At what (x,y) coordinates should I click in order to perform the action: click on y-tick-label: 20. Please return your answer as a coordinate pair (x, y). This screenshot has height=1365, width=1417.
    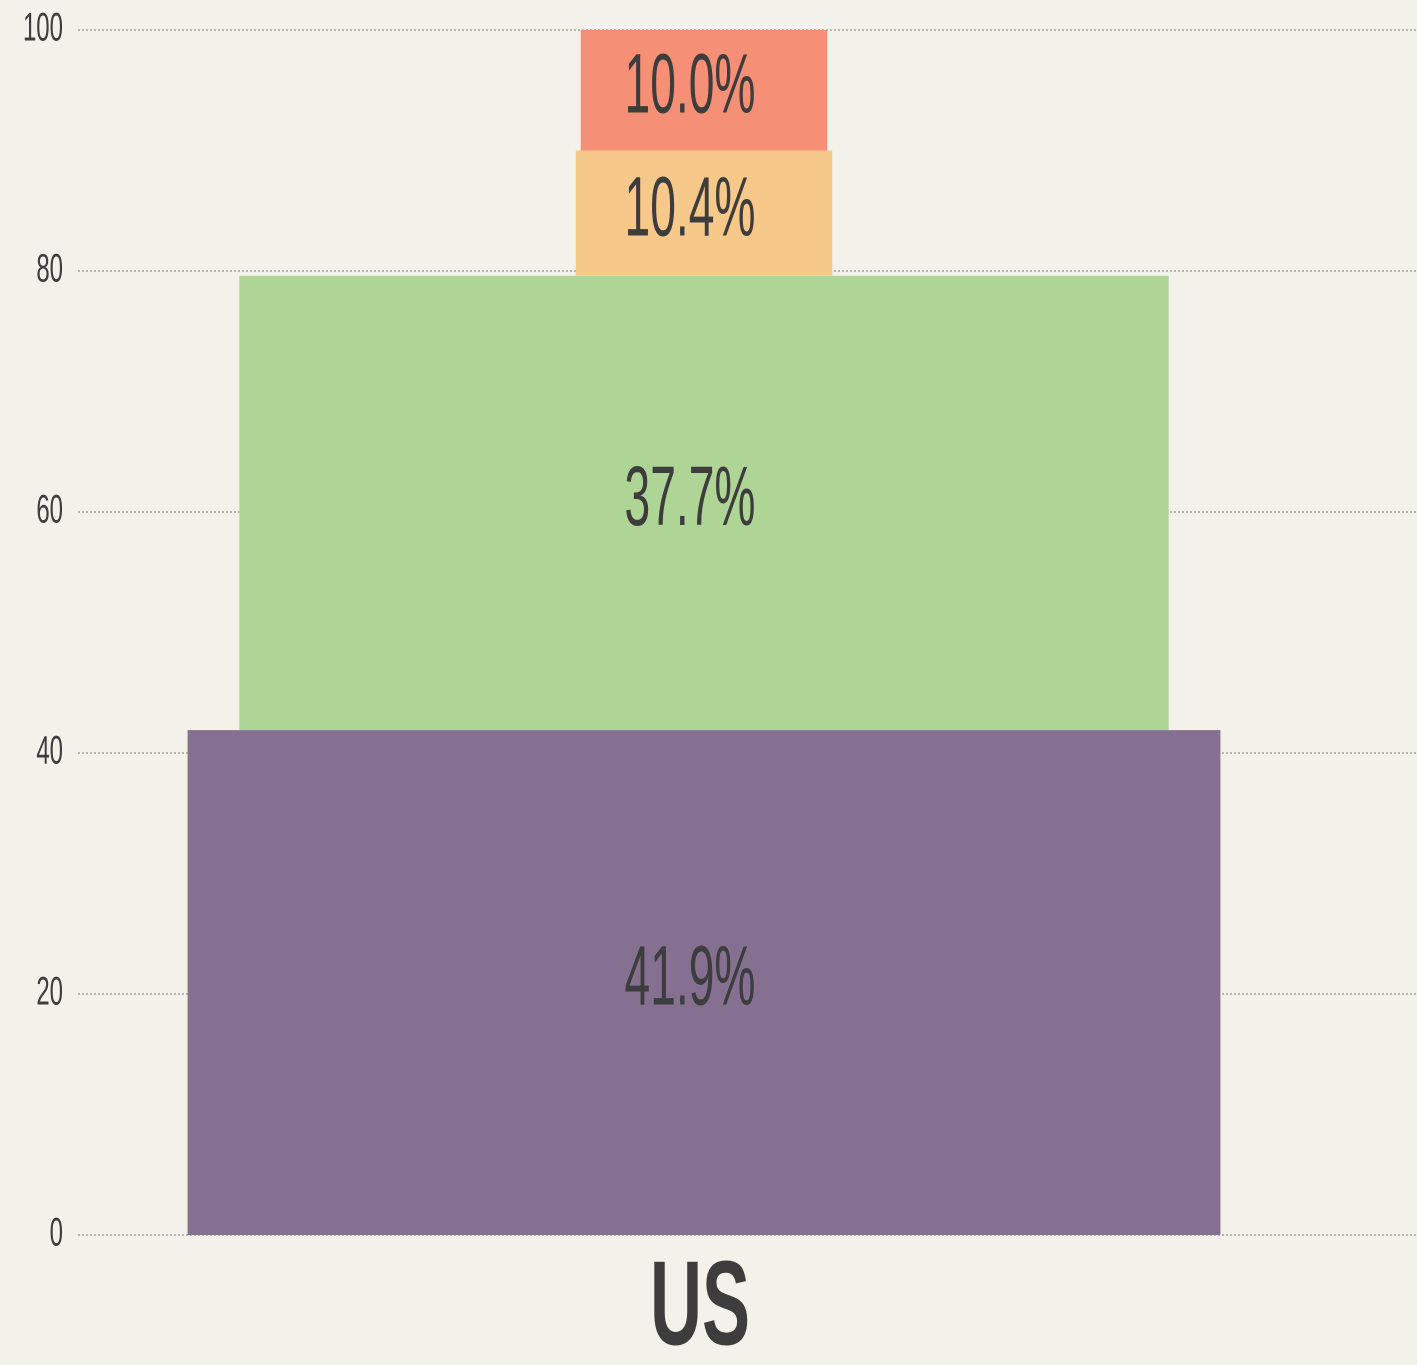
    Looking at the image, I should click on (49, 990).